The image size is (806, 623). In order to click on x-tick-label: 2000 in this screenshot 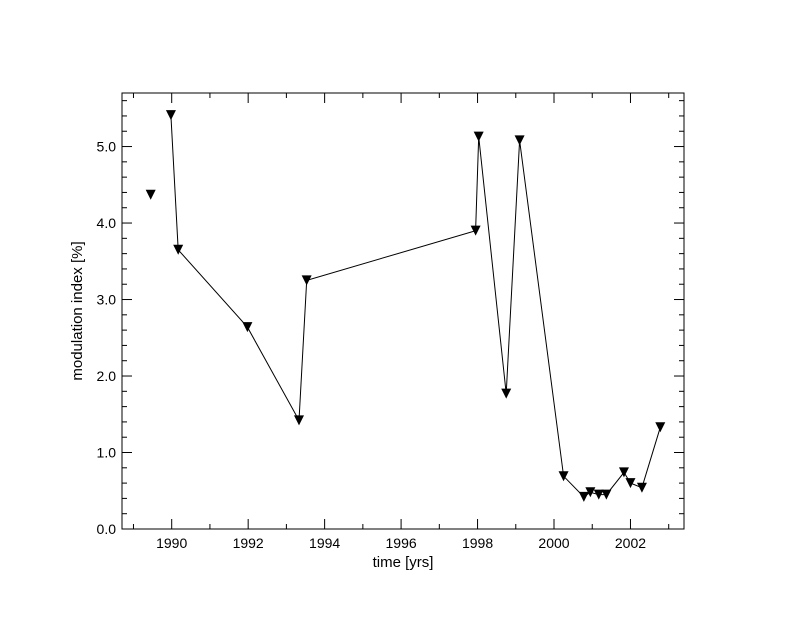, I will do `click(553, 543)`.